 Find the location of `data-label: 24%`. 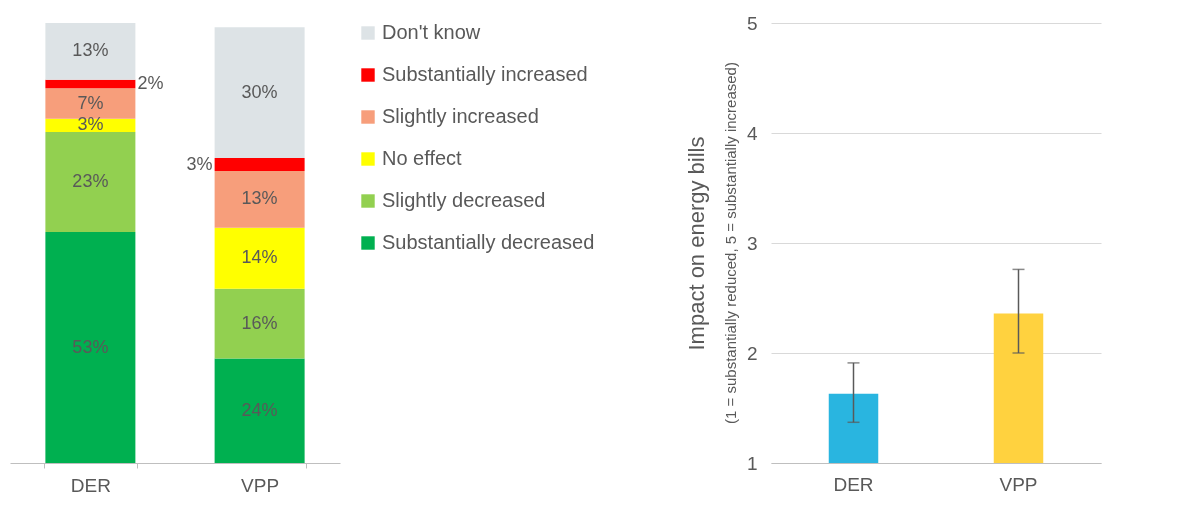

data-label: 24% is located at coordinates (259, 409).